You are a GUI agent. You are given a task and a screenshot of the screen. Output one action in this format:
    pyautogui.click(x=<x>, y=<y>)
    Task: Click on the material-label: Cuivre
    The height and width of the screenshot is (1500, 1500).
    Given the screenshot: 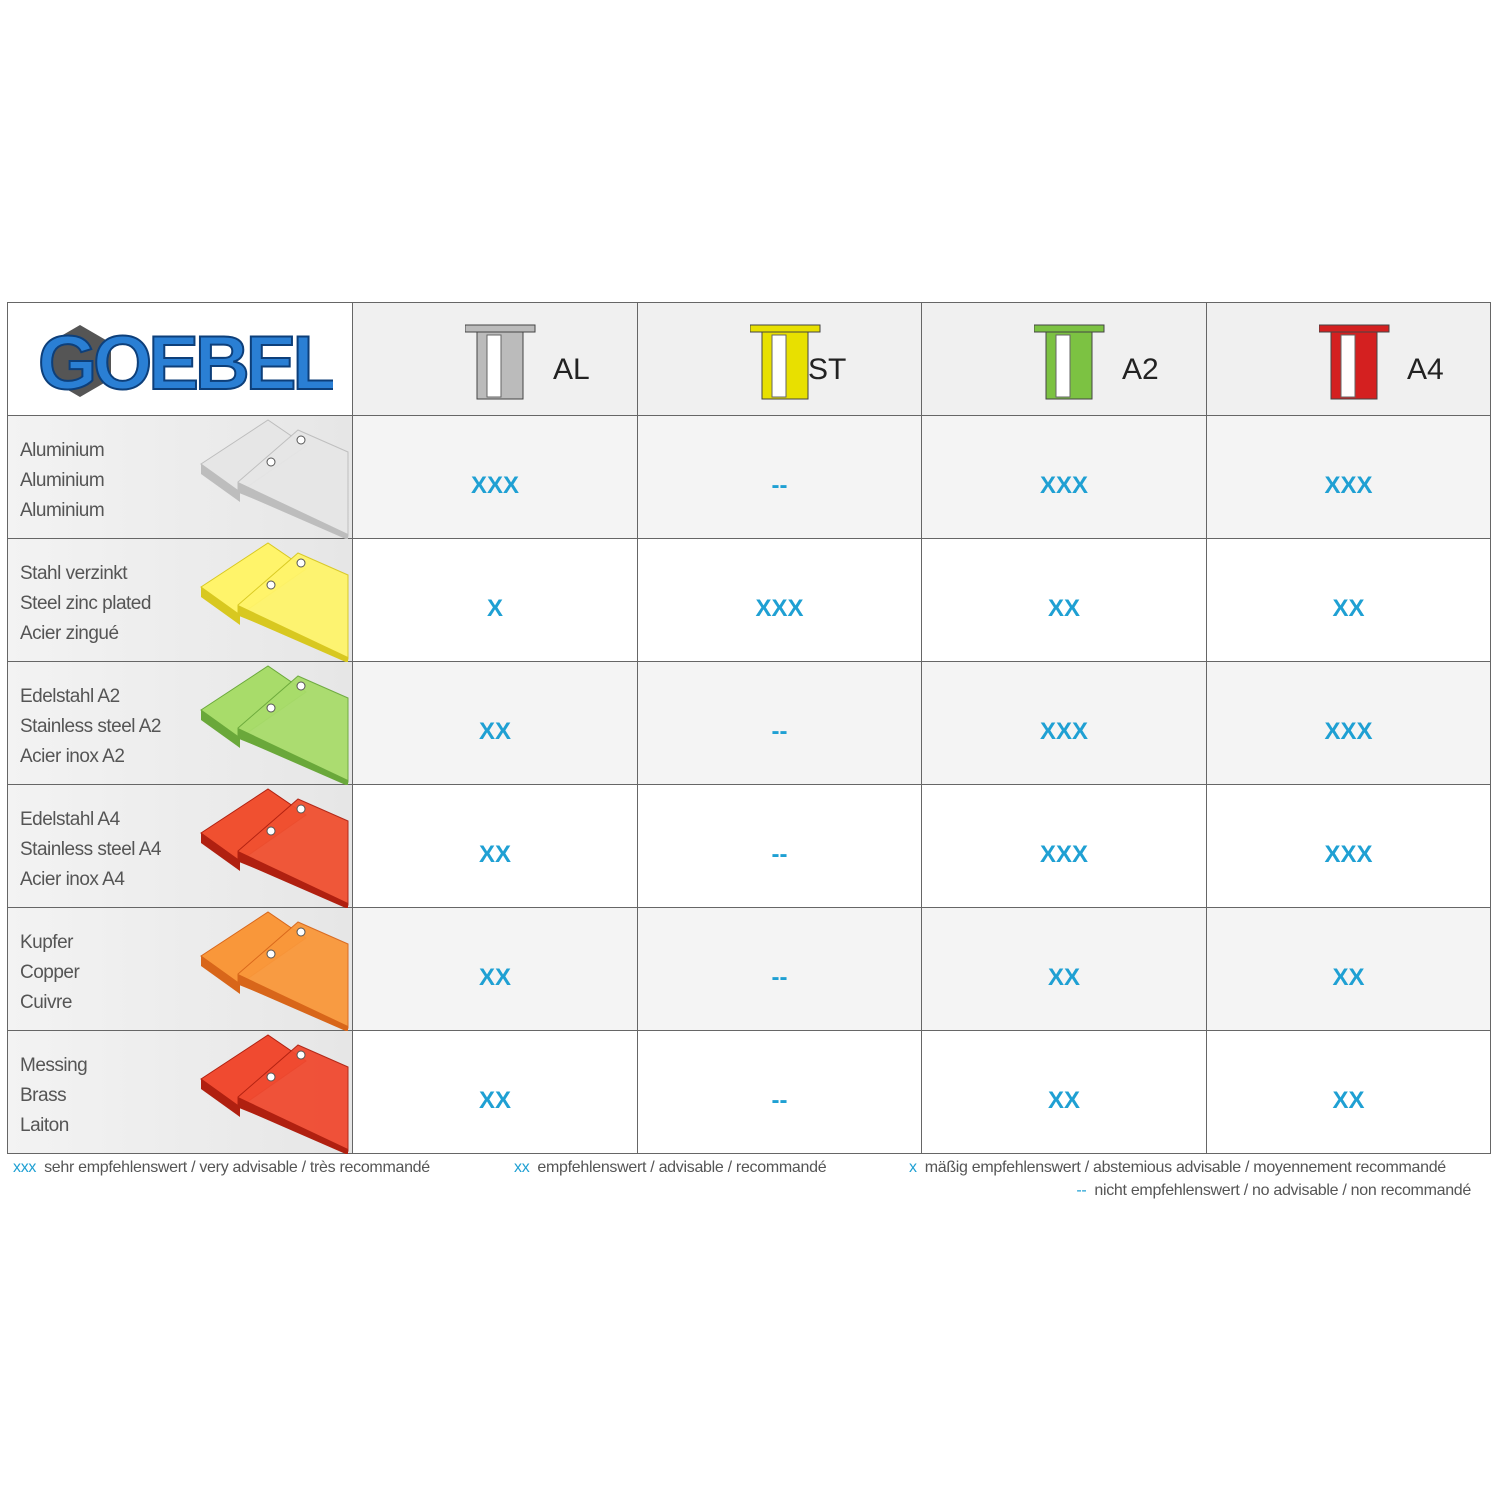 What is the action you would take?
    pyautogui.click(x=46, y=1002)
    